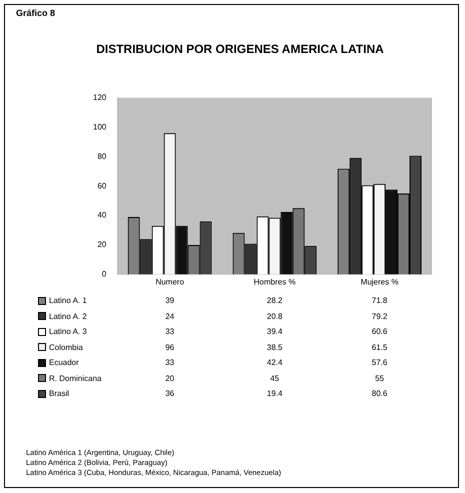 This screenshot has width=465, height=493. I want to click on legend-label: Latino A. 3, so click(68, 331).